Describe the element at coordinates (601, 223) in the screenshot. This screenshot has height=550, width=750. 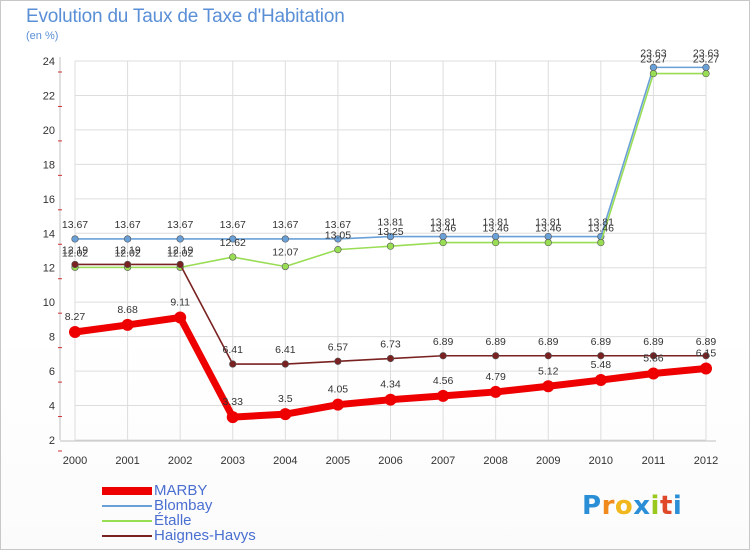
I see `data-label-blombay-2010: 13.81` at that location.